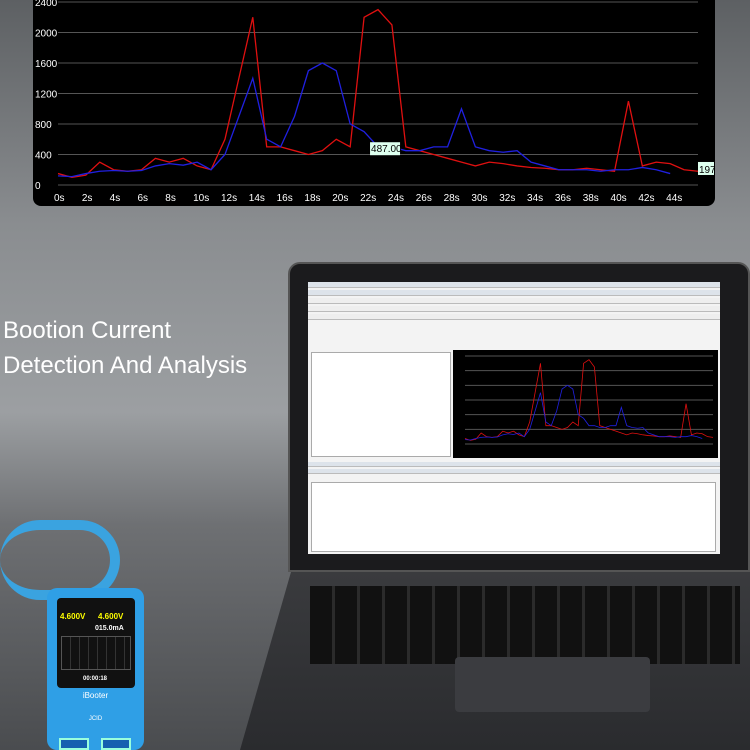 This screenshot has height=750, width=750. I want to click on x-tick-label: 20s, so click(340, 198).